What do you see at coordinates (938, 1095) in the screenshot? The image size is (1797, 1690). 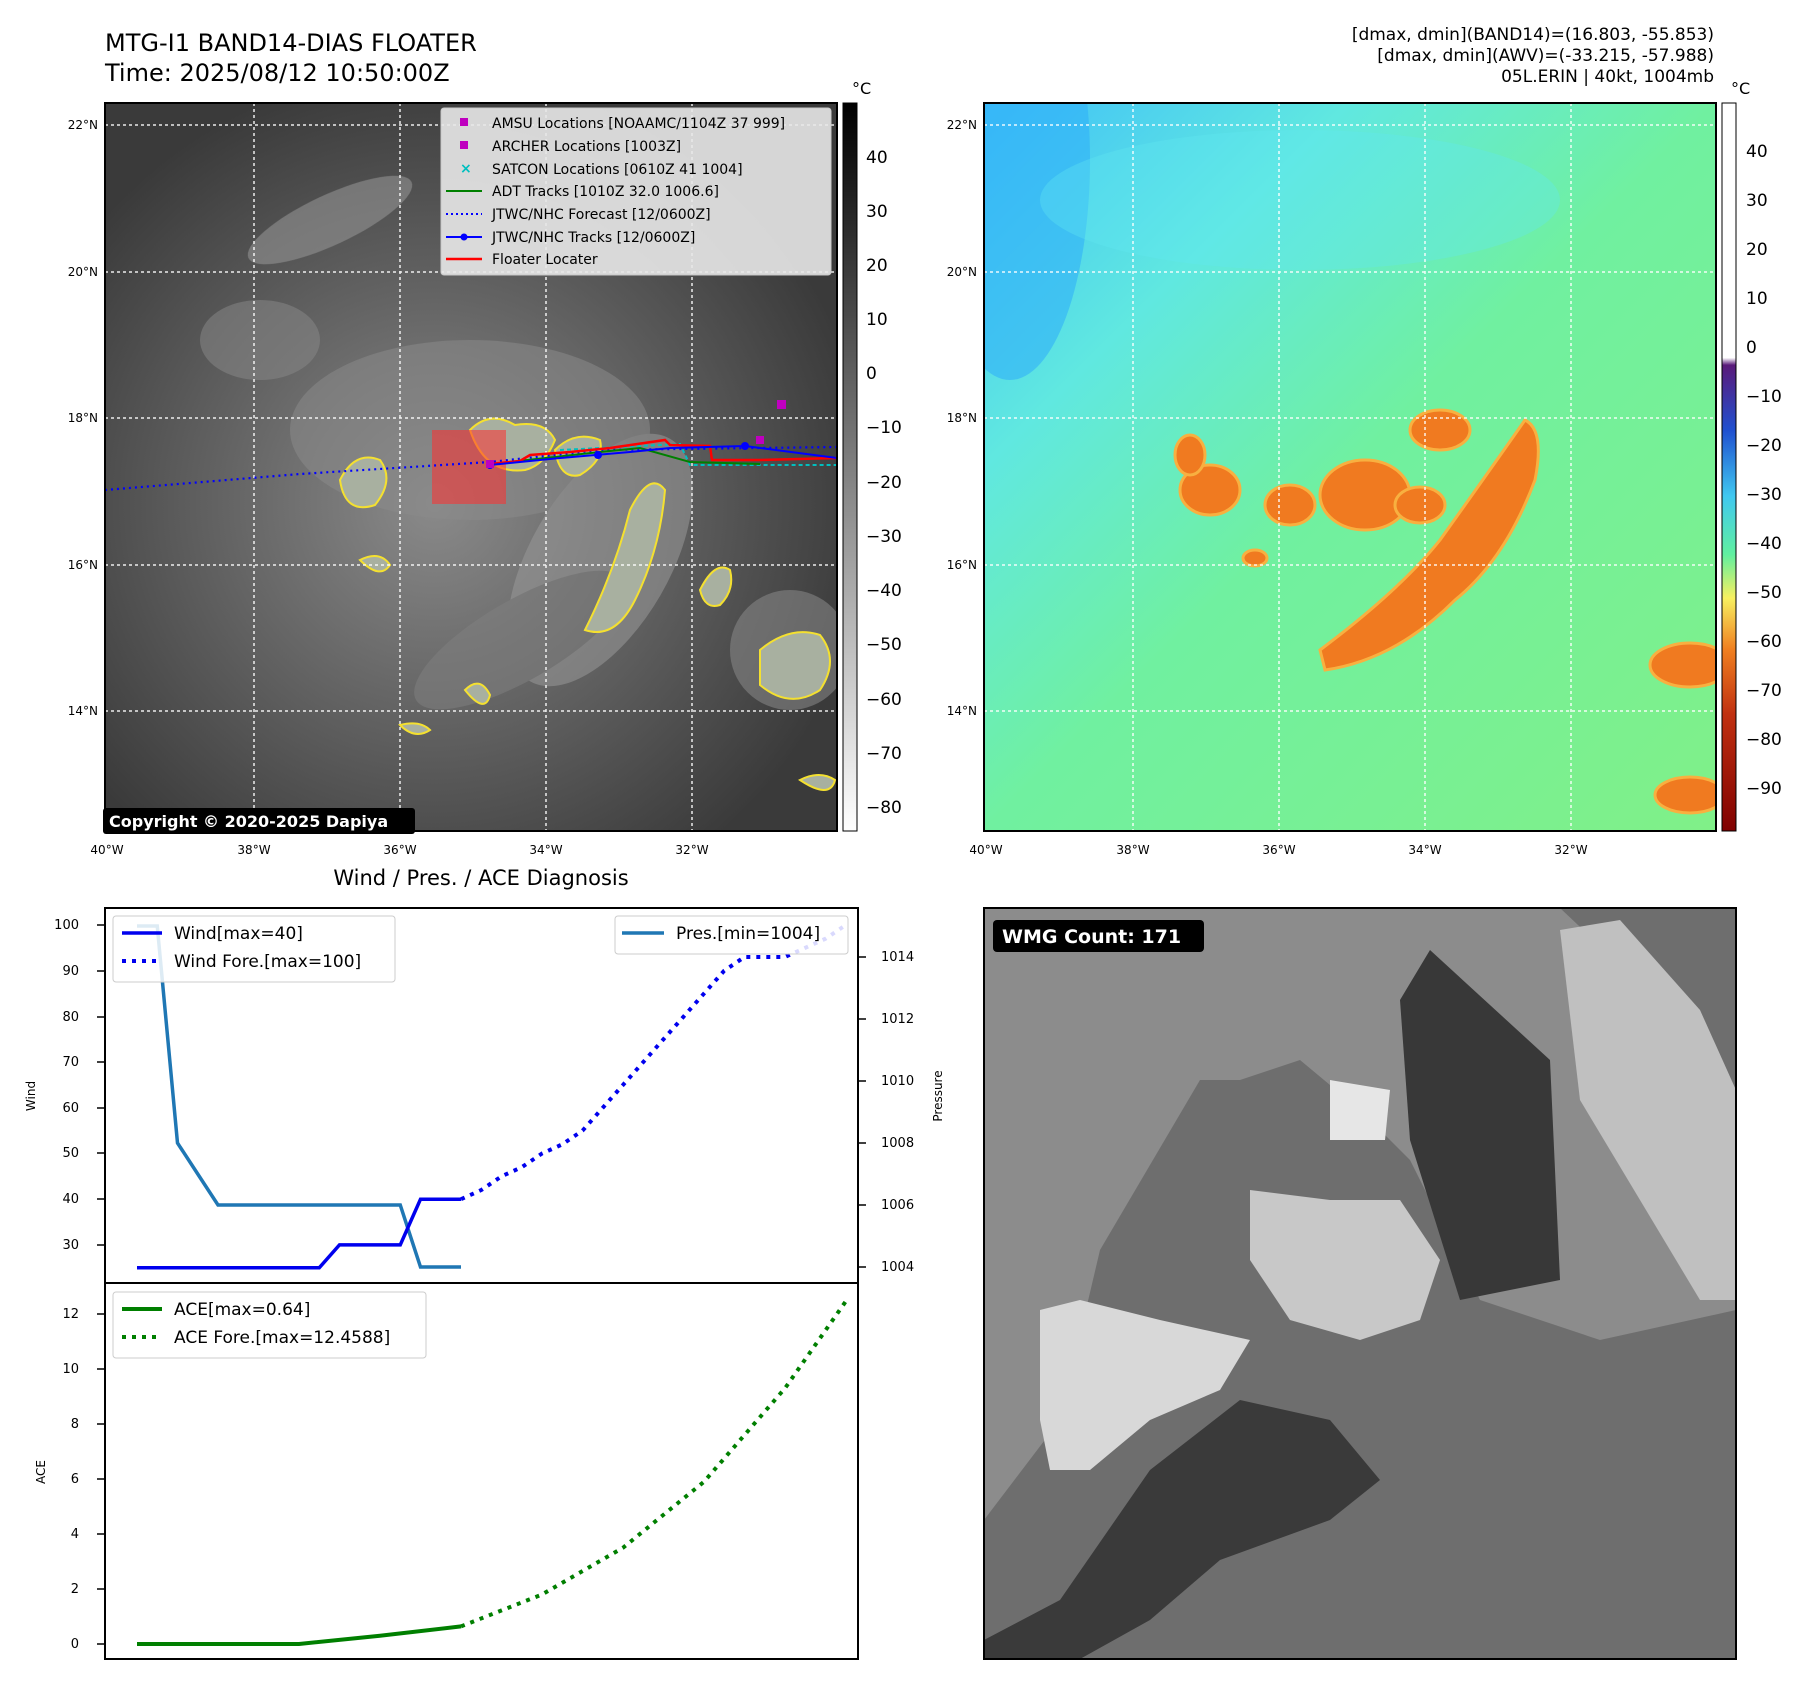 I see `pressure-axis-label: Pressure` at bounding box center [938, 1095].